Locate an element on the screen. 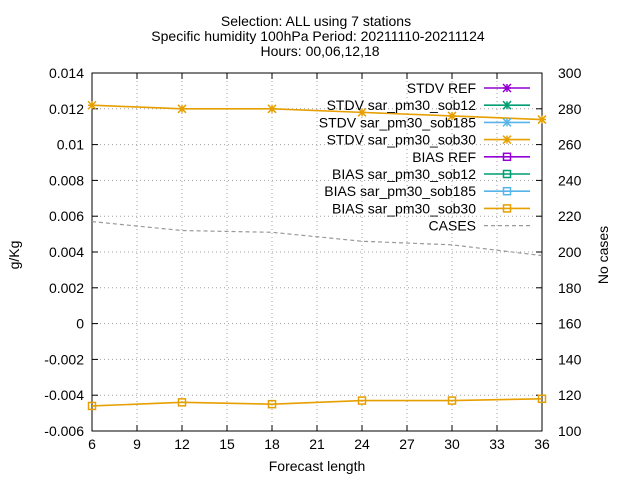  y2-tick-label: 240 is located at coordinates (570, 180).